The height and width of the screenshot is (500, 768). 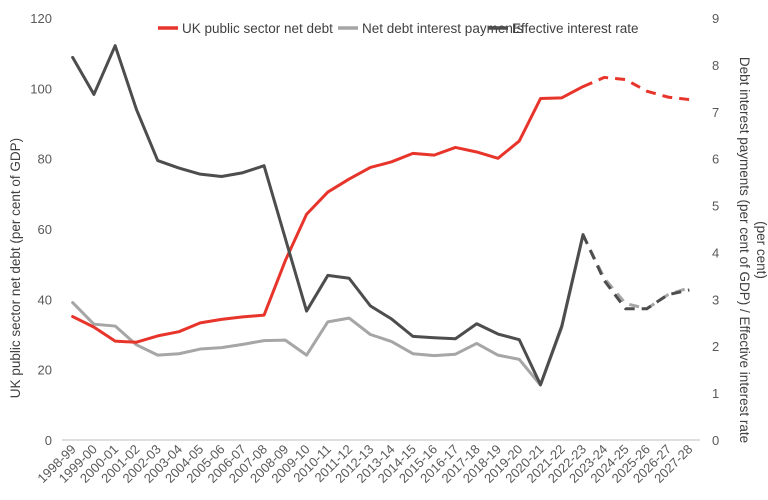 I want to click on left-axis-ticks: 0 20 40 60 80 100 120, so click(x=41, y=229).